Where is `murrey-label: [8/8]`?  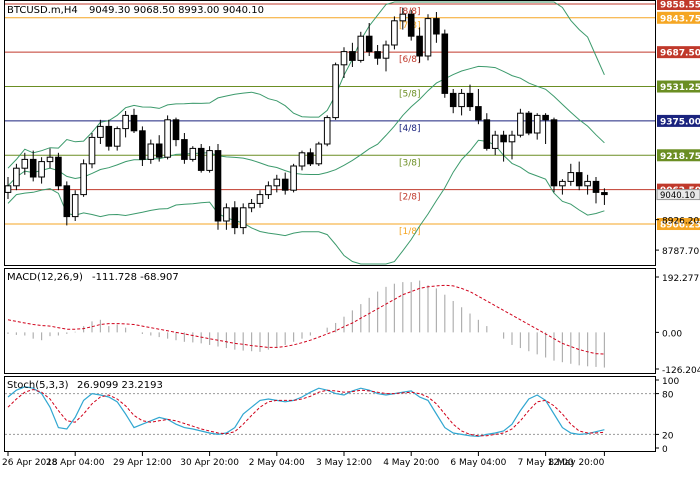
murrey-label: [8/8] is located at coordinates (410, 12).